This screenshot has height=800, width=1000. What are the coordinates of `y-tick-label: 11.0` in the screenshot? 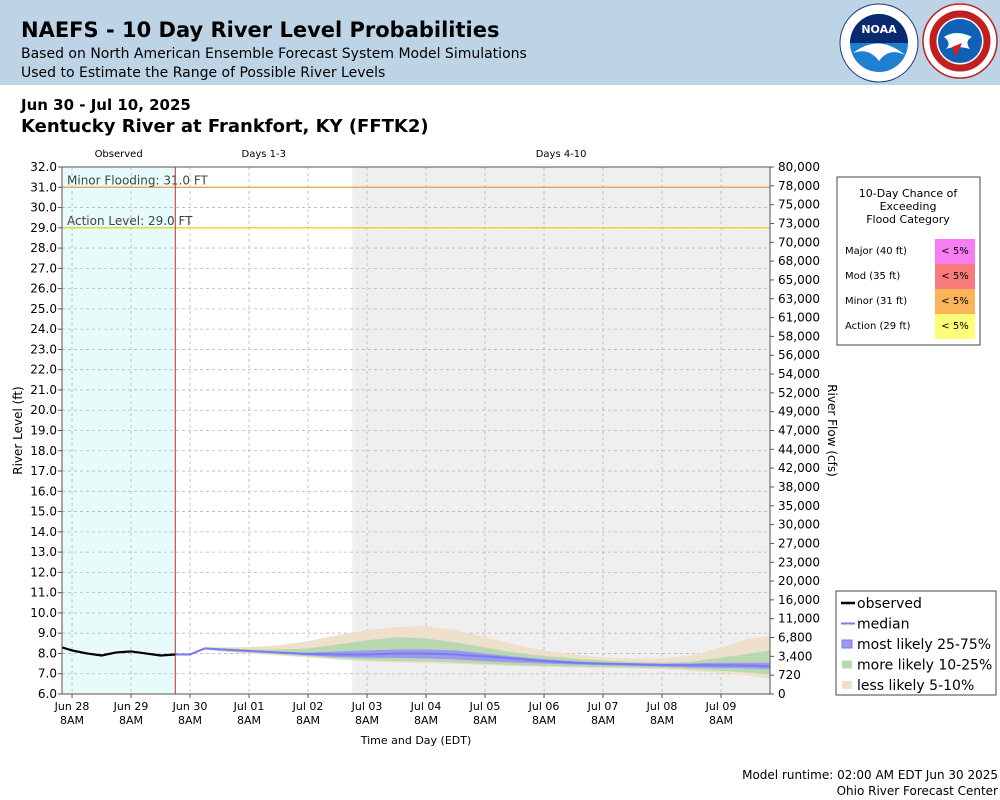 It's located at (43, 593).